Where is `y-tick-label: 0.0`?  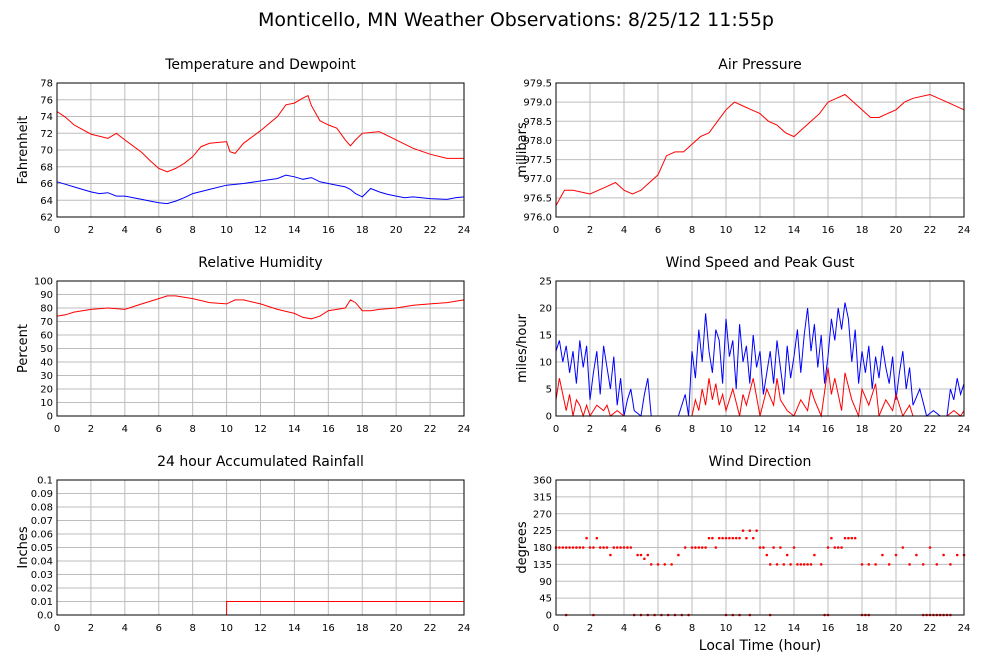
y-tick-label: 0.0 is located at coordinates (45, 616).